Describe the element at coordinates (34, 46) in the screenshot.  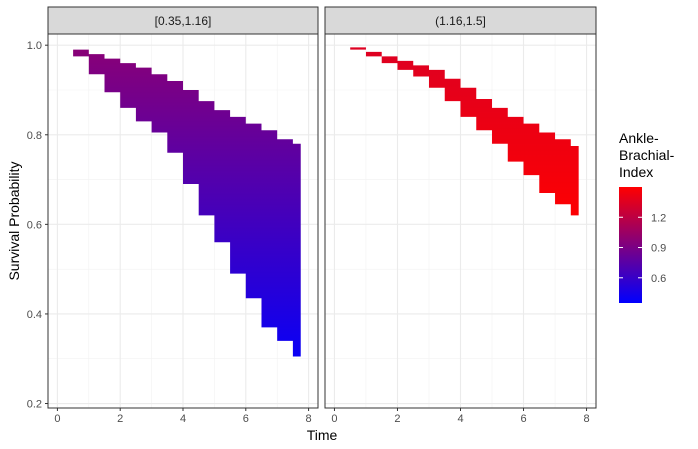
I see `y-tick-label: 1.0` at that location.